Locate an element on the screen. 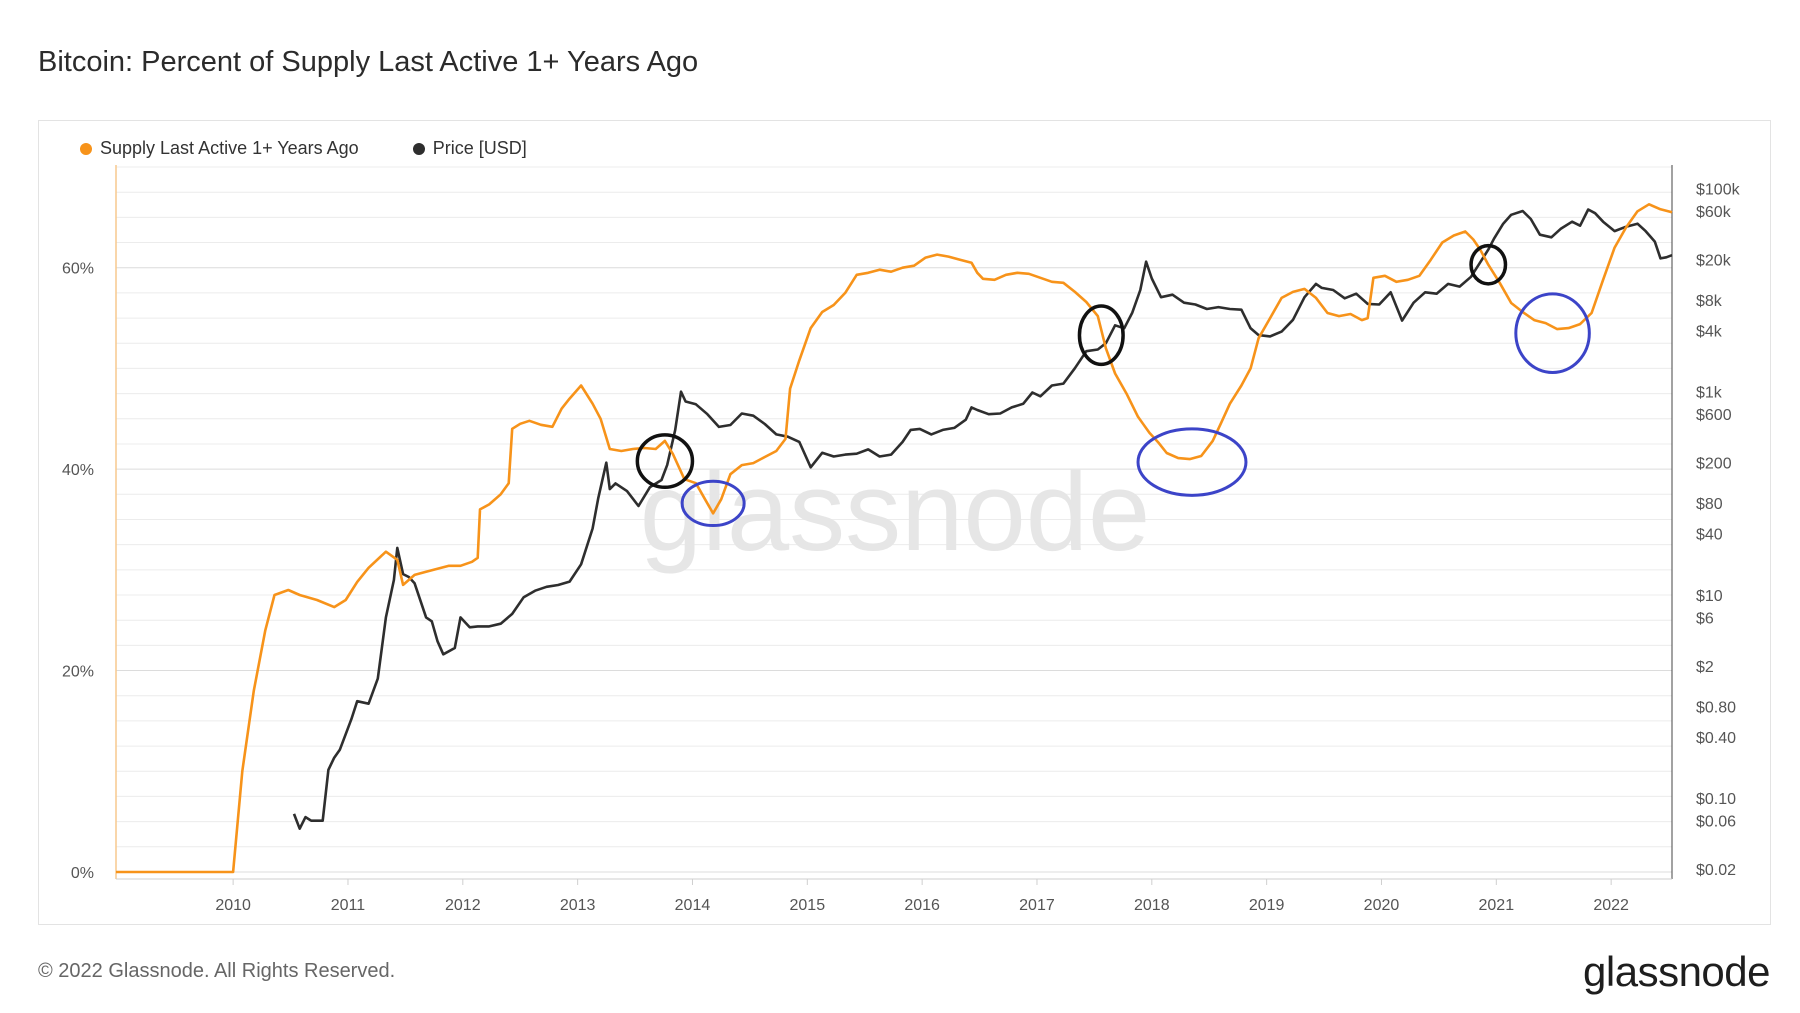 This screenshot has width=1800, height=1013. left-tick-label: 20% is located at coordinates (78, 672).